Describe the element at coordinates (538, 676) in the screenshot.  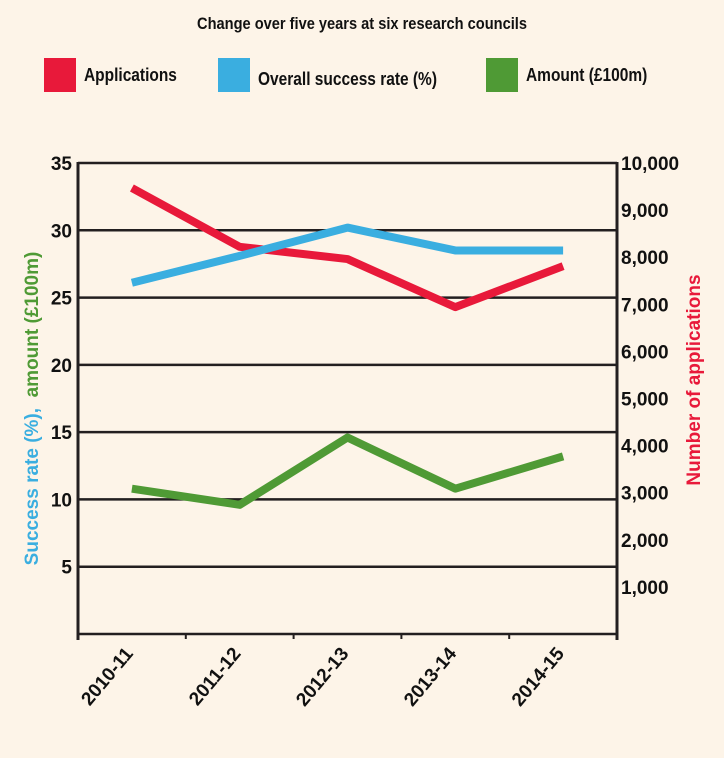
I see `x-tick-label: 2014-15` at that location.